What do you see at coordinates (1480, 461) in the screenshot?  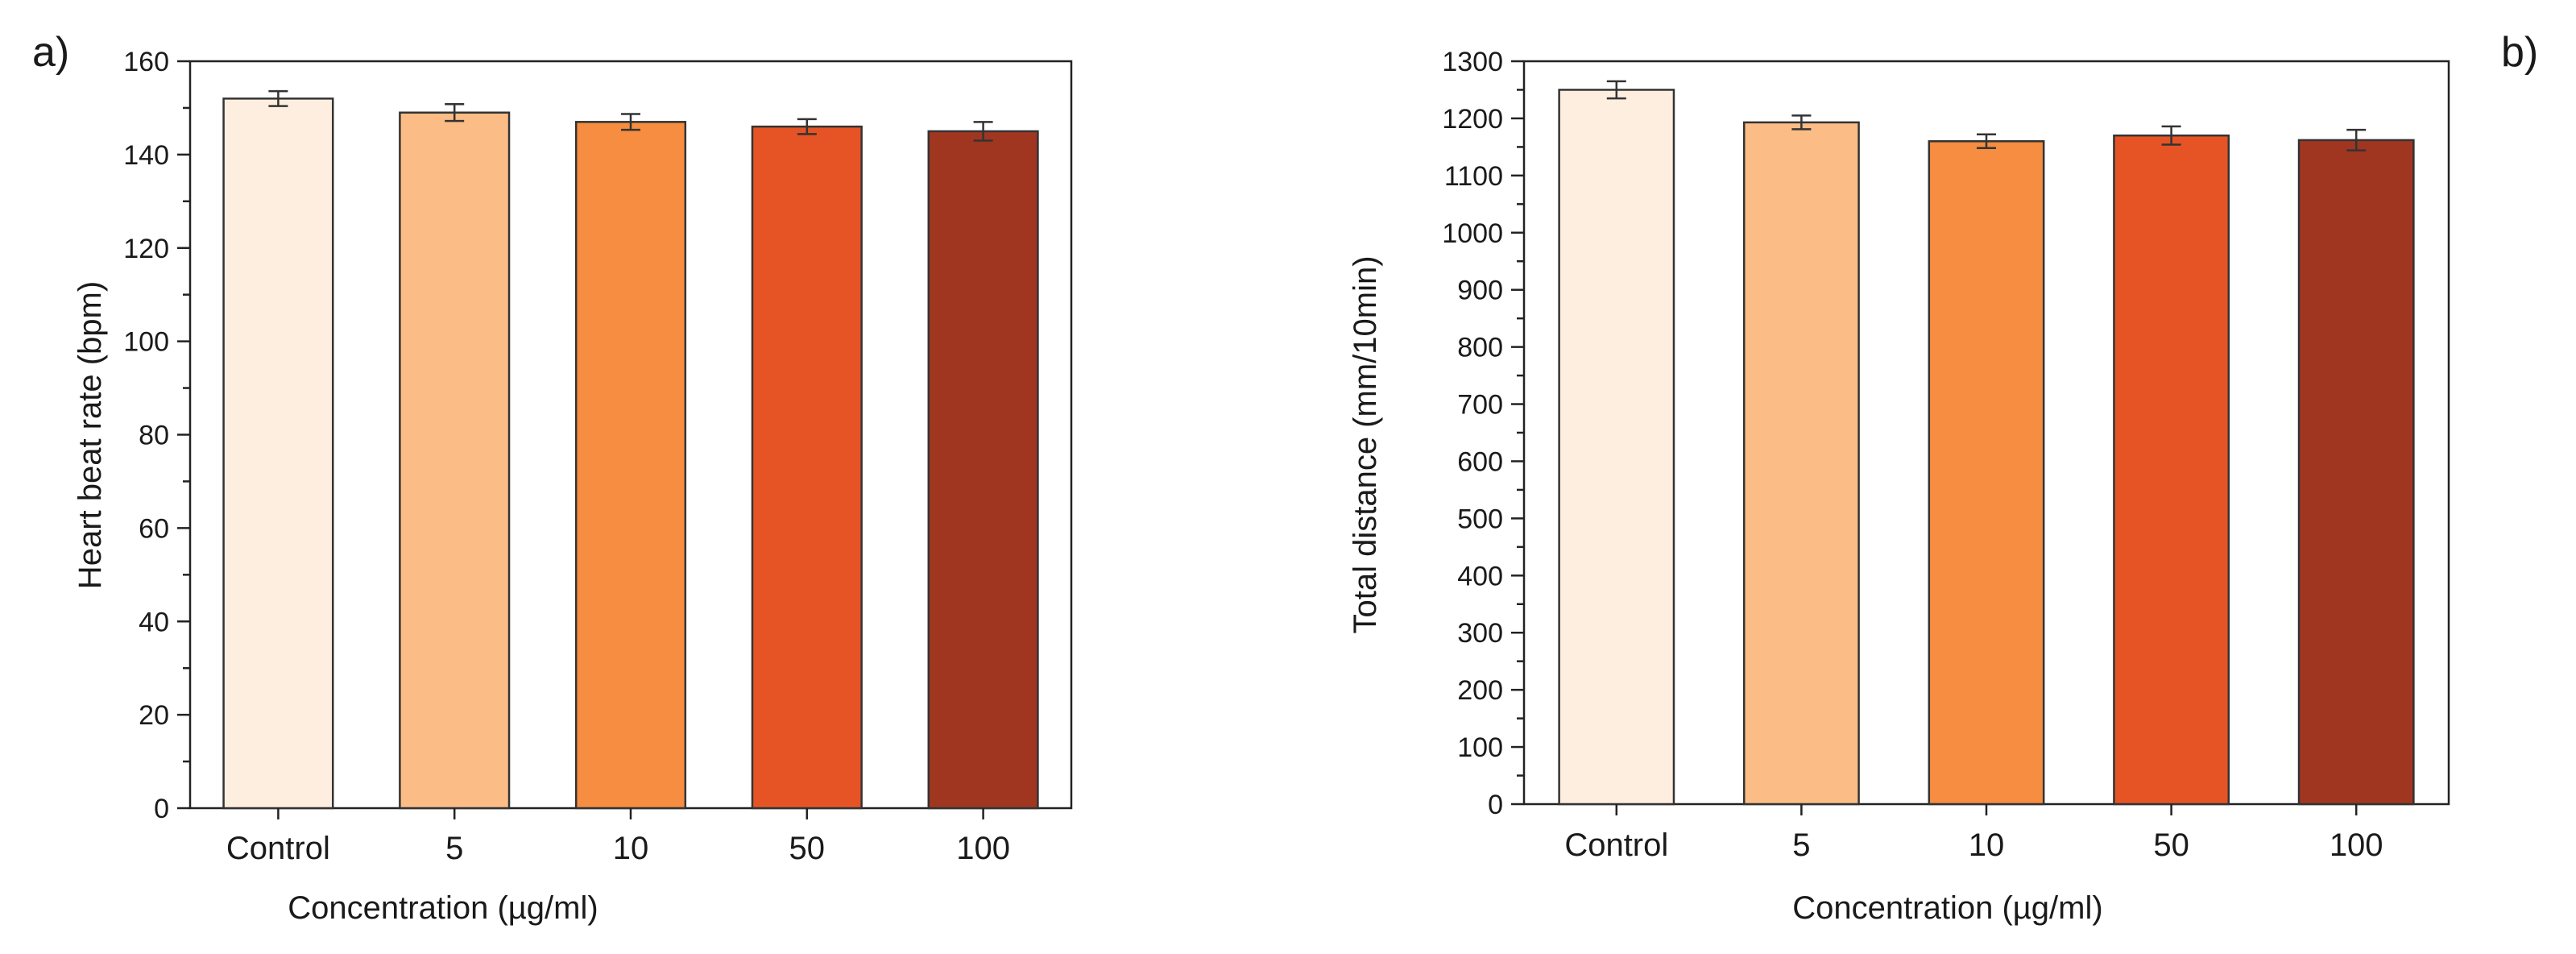 I see `y-tick-label-b: 600` at bounding box center [1480, 461].